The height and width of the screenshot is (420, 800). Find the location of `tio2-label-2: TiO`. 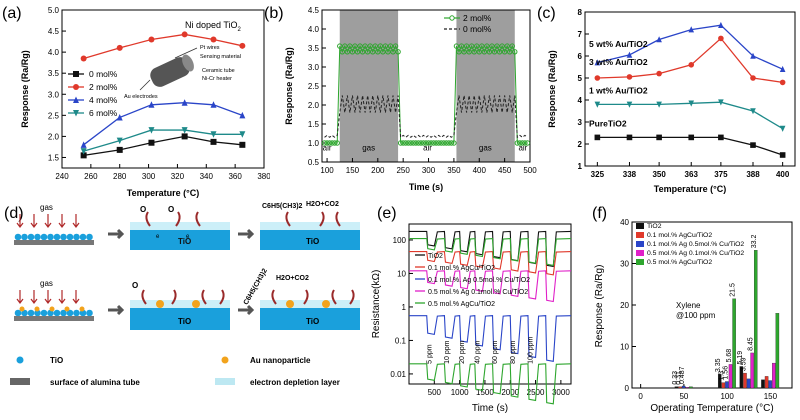

tio2-label-2: TiO is located at coordinates (312, 241).